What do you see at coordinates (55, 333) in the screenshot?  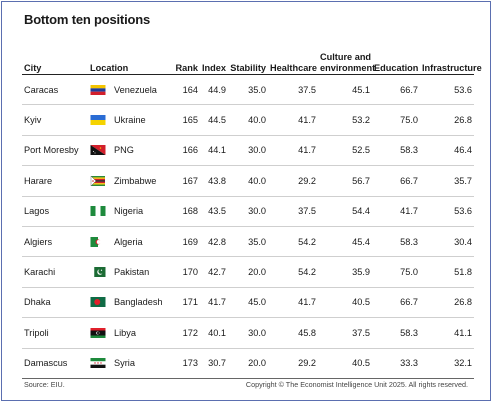 I see `city-cell: Tripoli` at bounding box center [55, 333].